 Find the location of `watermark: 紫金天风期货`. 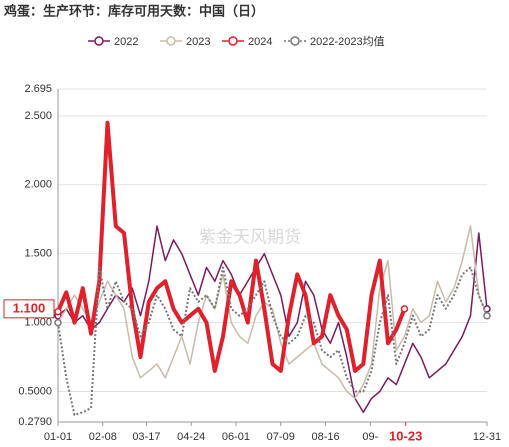

watermark: 紫金天风期货 is located at coordinates (250, 236).